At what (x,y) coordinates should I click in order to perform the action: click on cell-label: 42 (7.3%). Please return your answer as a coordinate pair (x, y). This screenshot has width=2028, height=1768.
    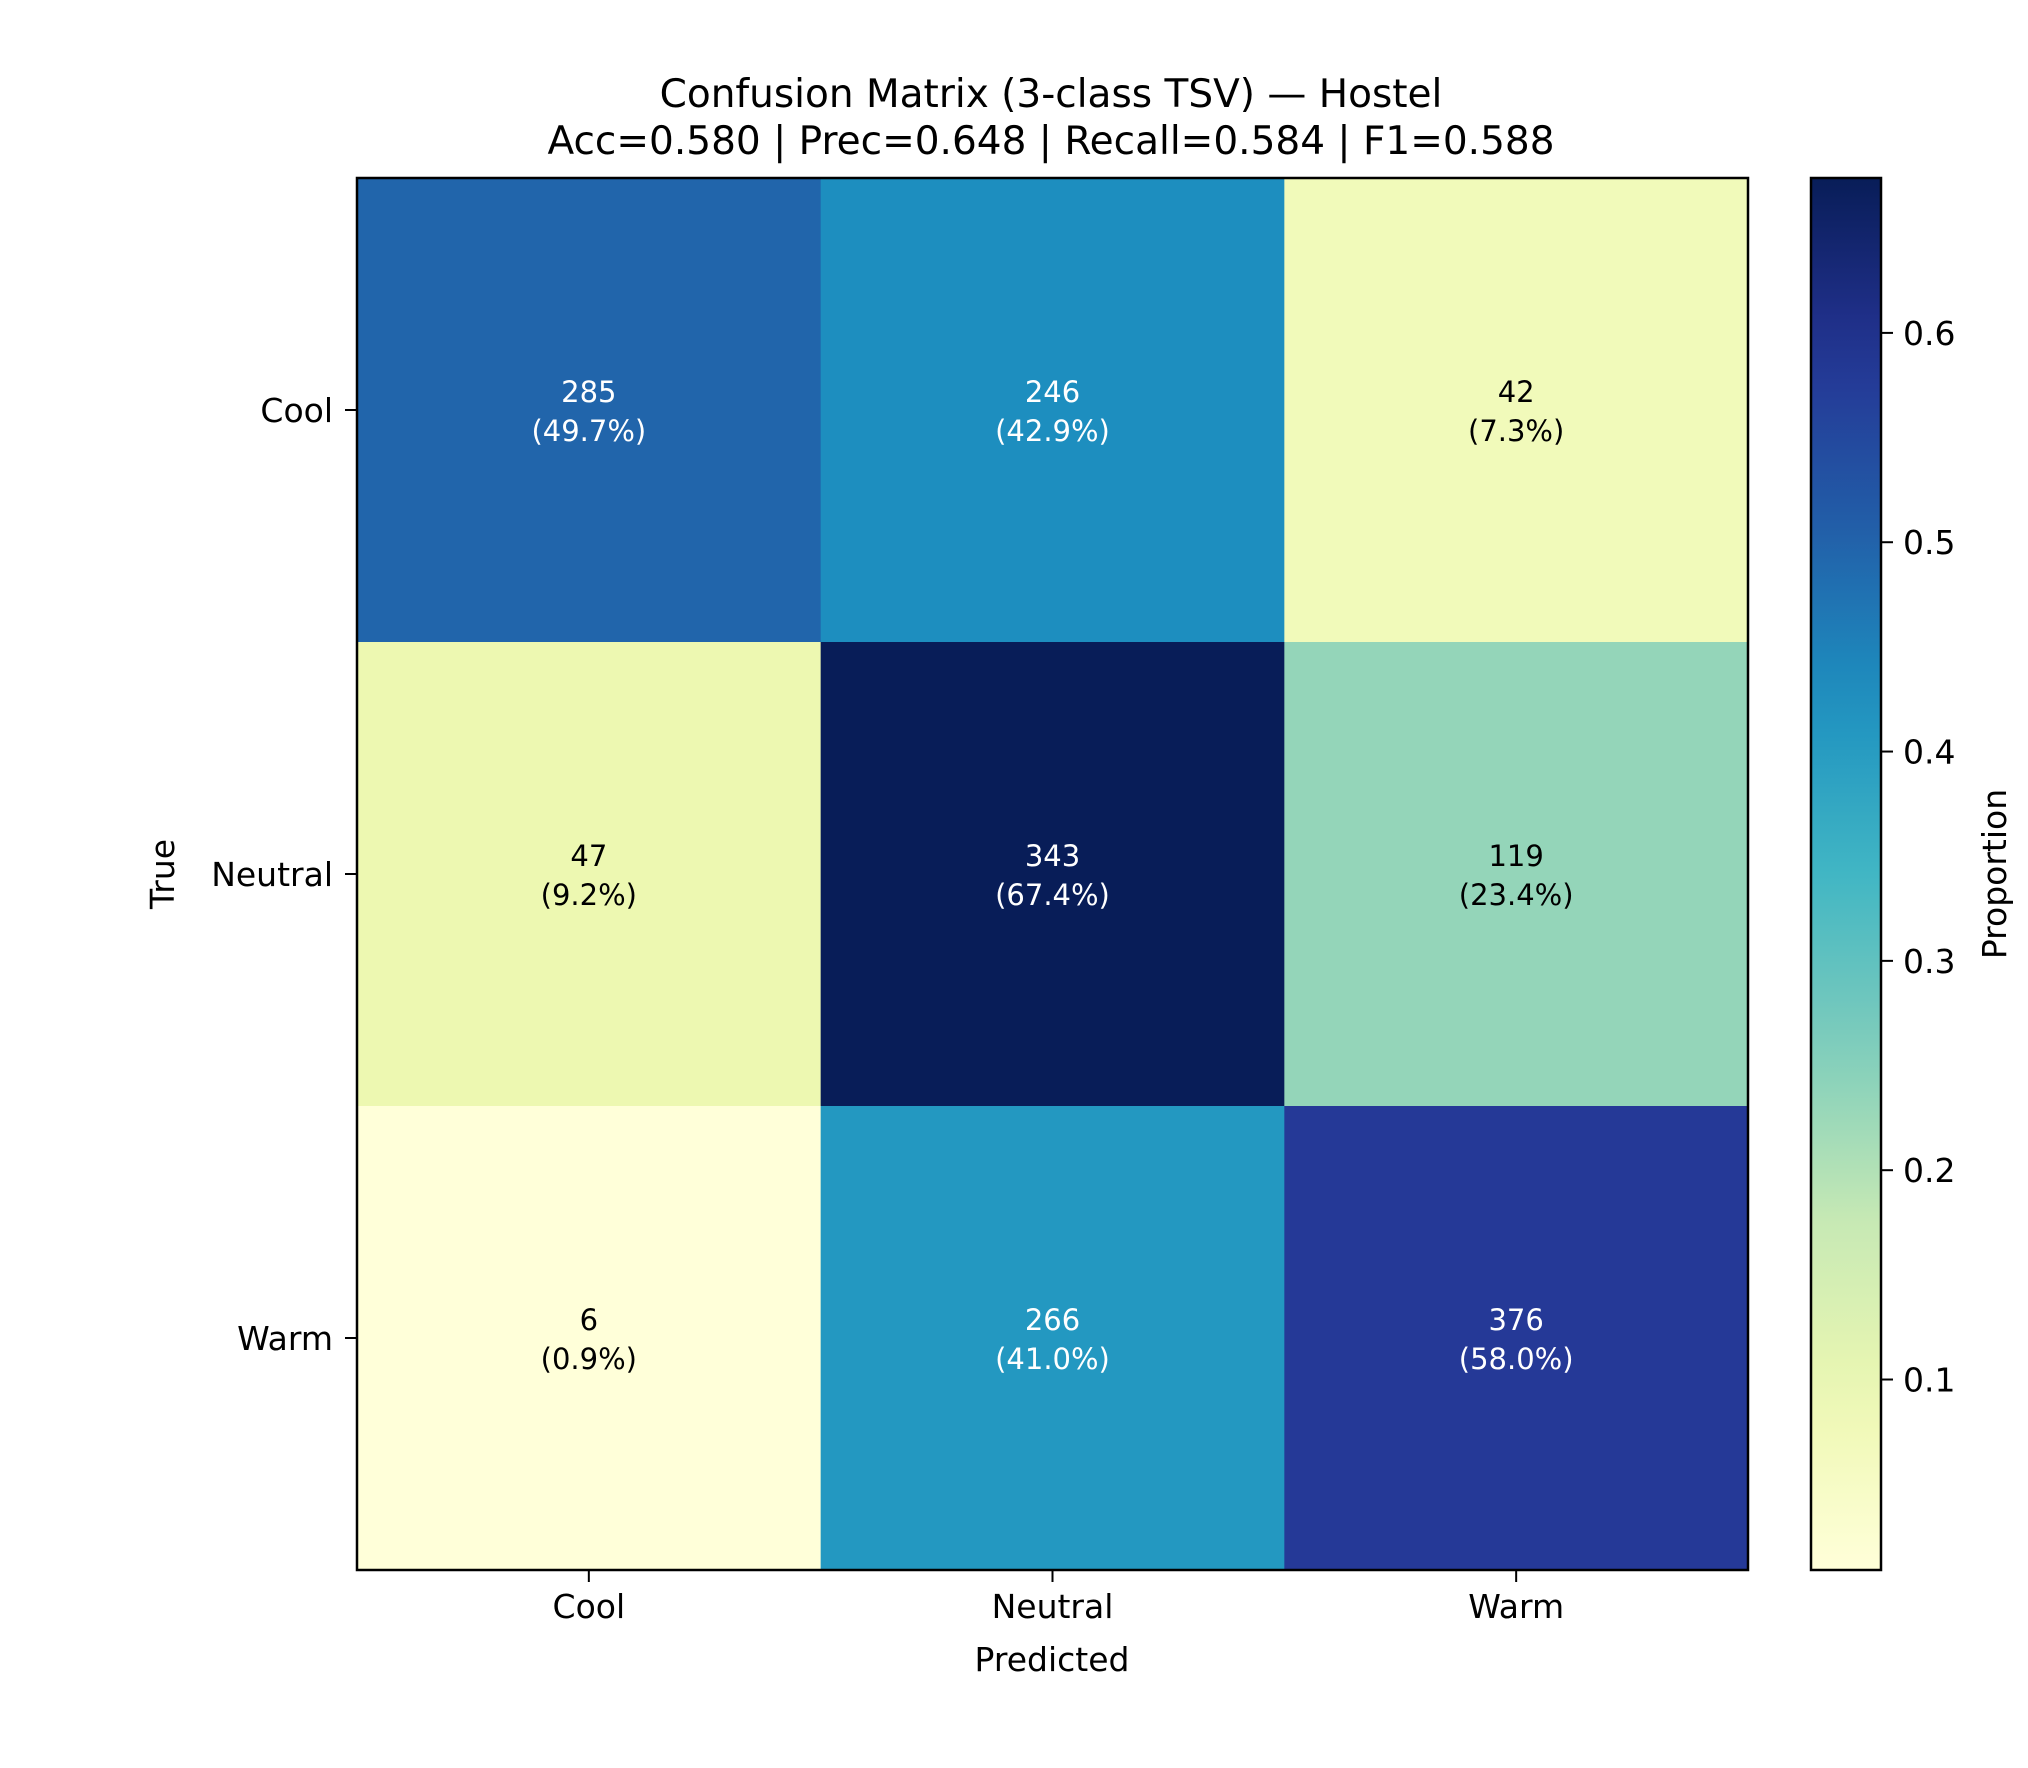
    Looking at the image, I should click on (1516, 411).